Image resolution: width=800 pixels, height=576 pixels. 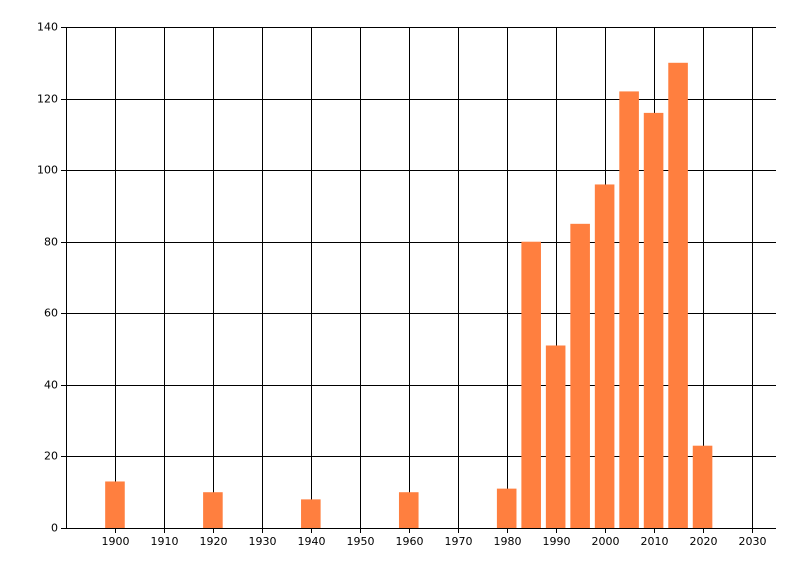 What do you see at coordinates (51, 242) in the screenshot?
I see `y-tick-label: 80` at bounding box center [51, 242].